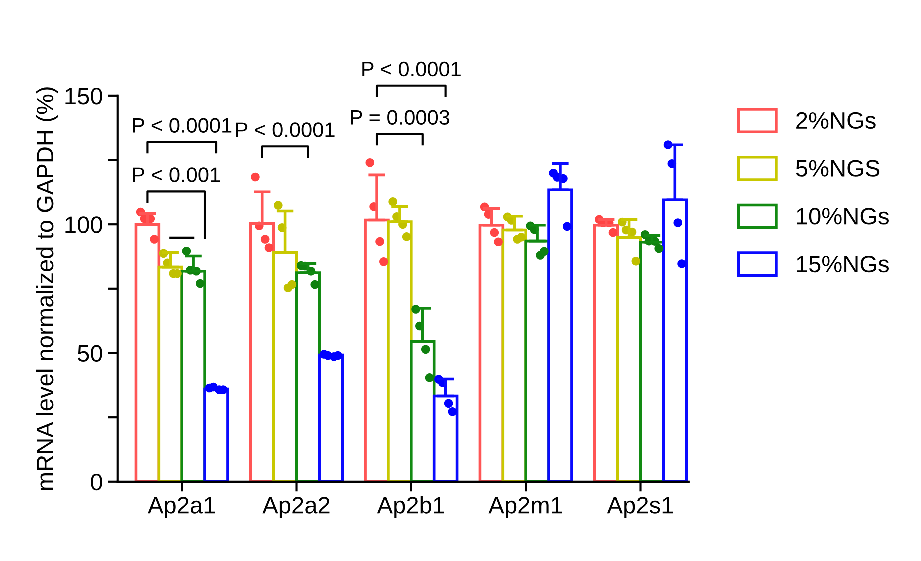 The image size is (921, 561). I want to click on x-tick-label: Ap2a1, so click(182, 507).